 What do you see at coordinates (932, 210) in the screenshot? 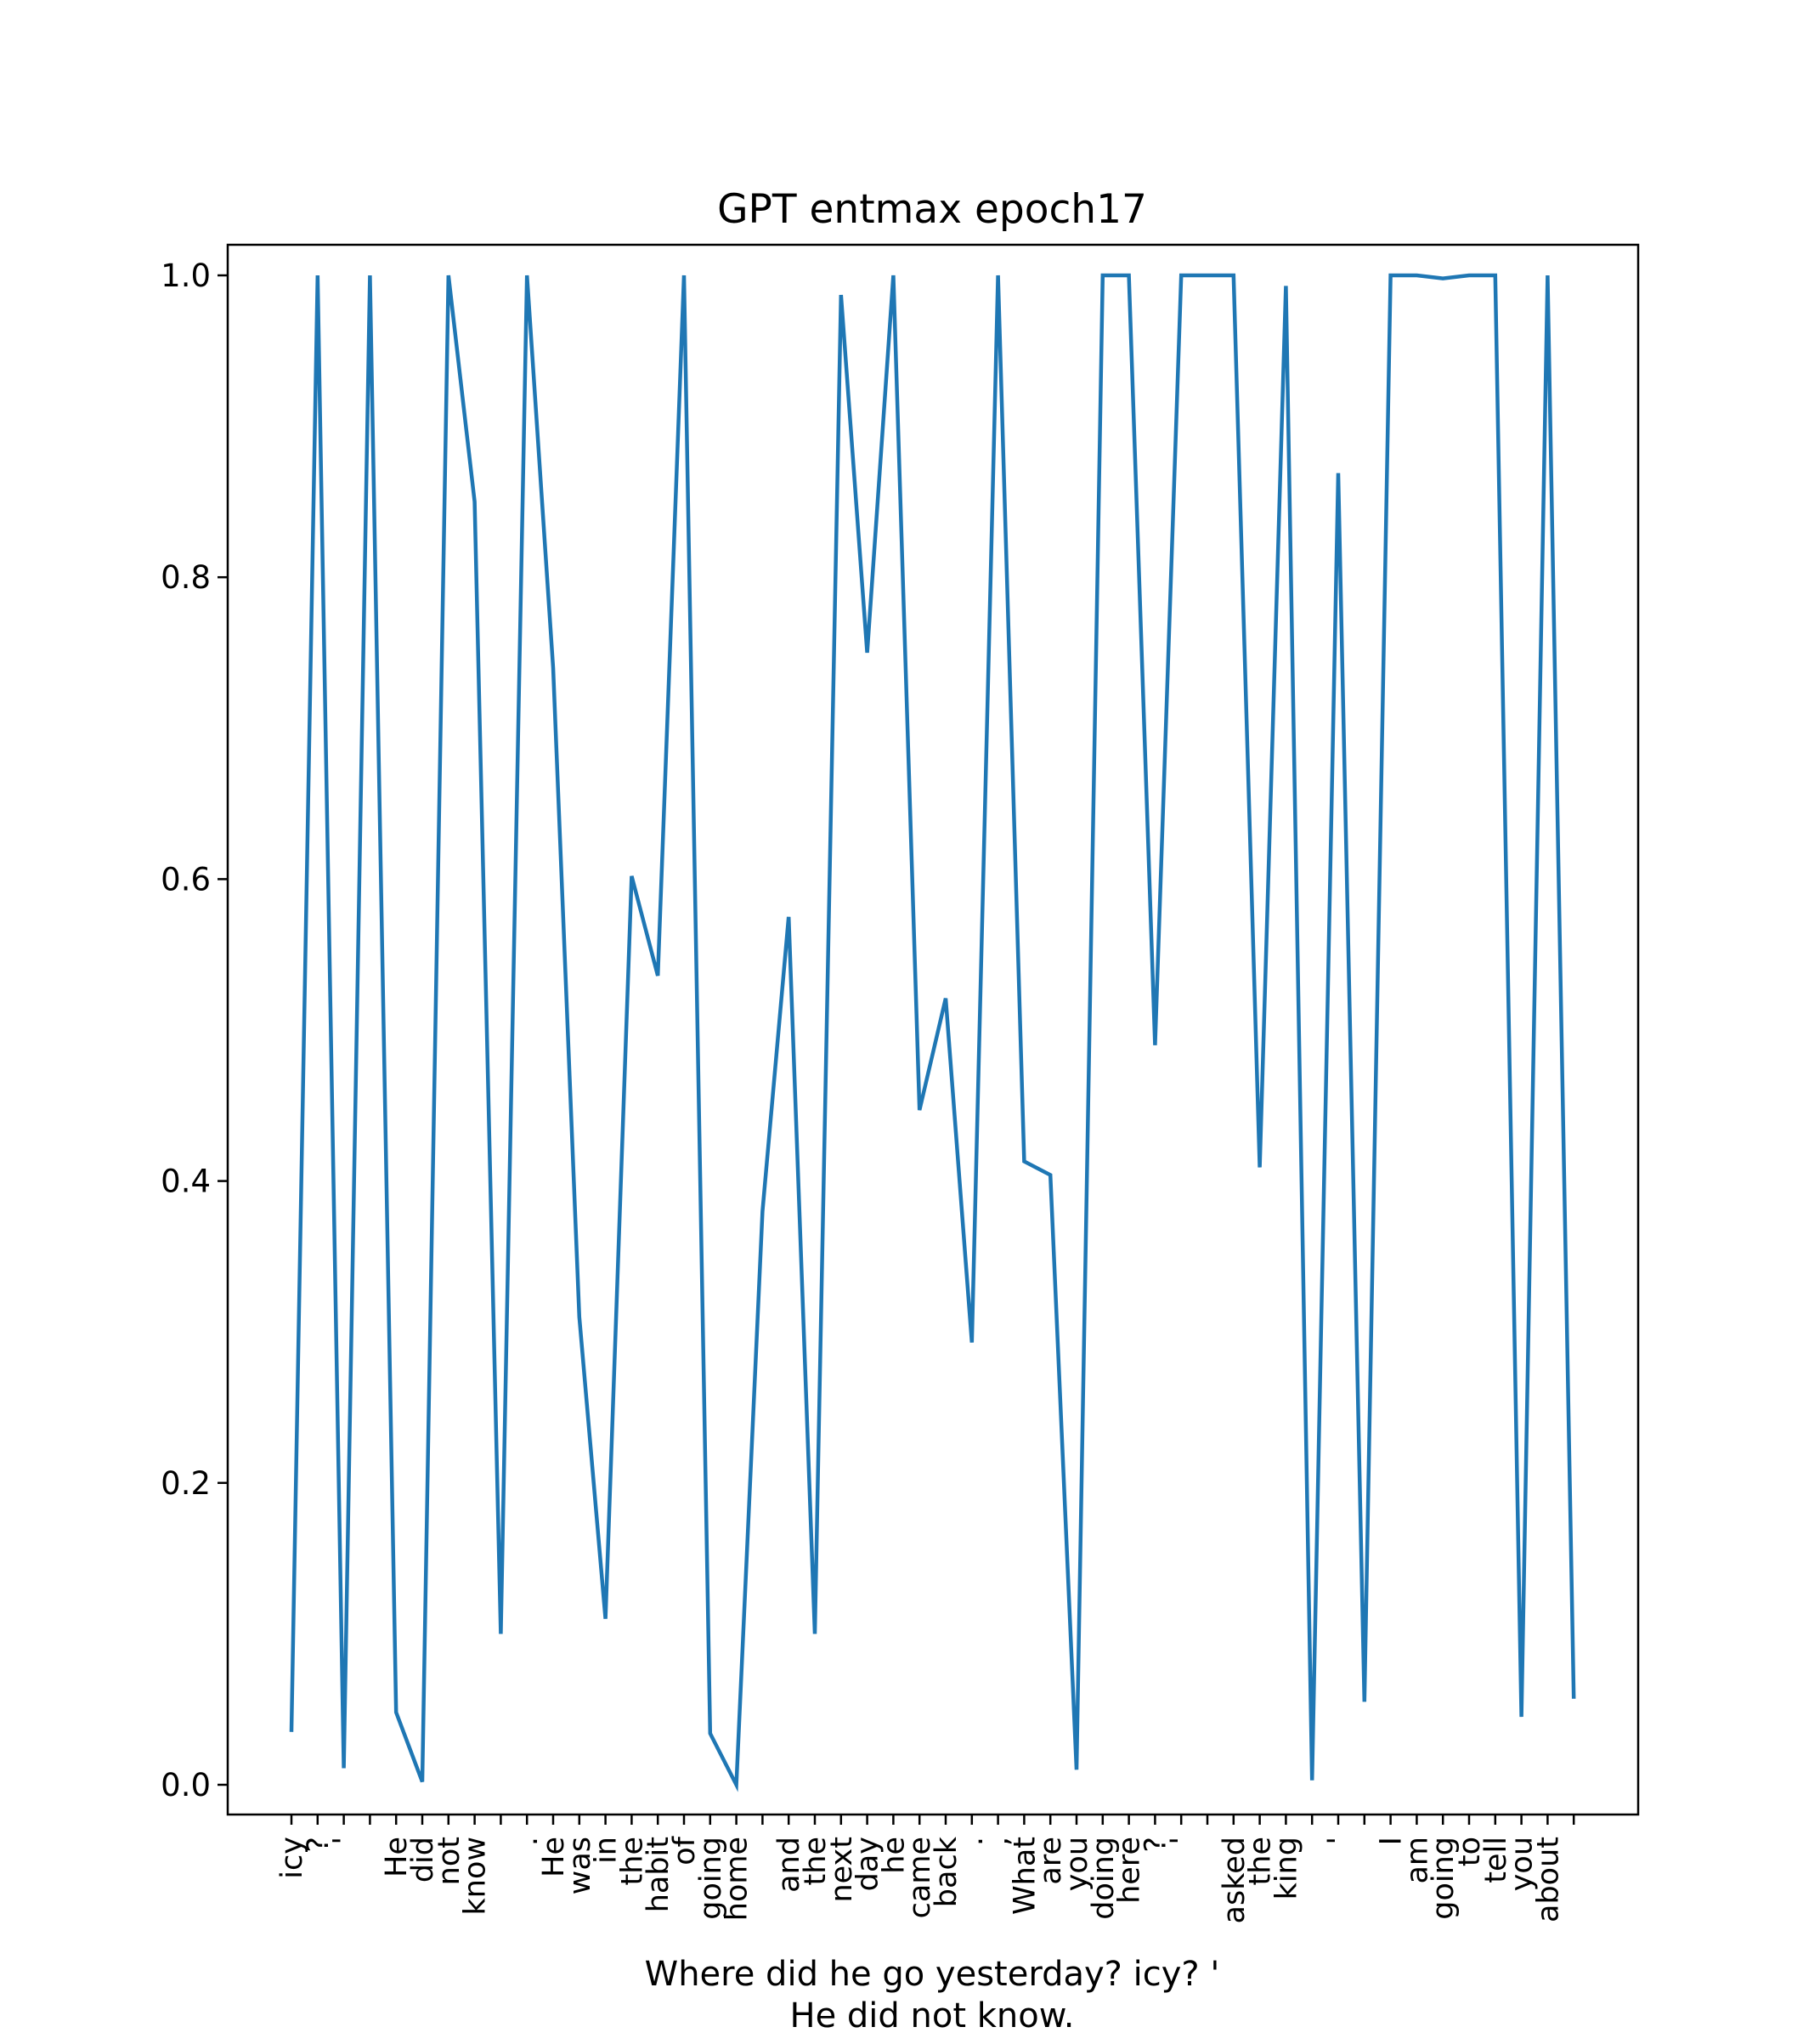
I see `chart-title: GPT entmax epoch17` at bounding box center [932, 210].